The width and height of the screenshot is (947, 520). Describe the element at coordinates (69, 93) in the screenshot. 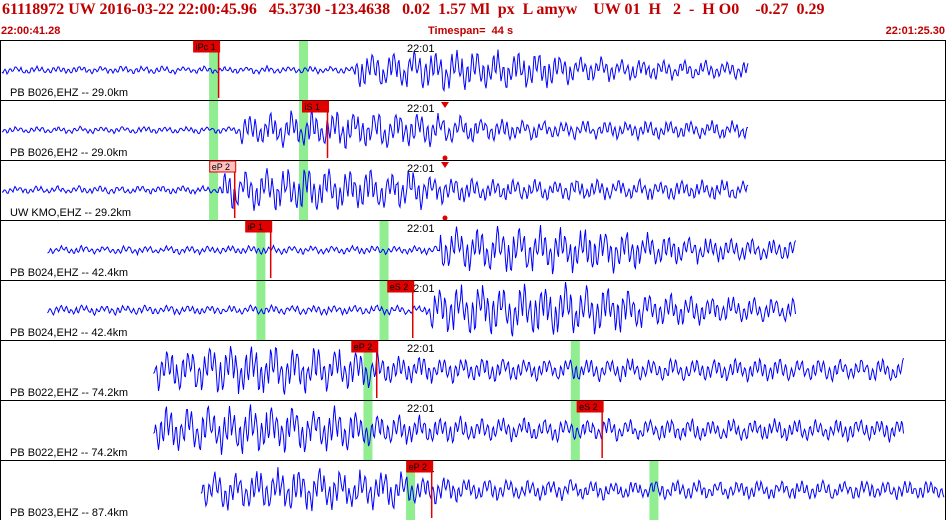

I see `station-label: PB B026,EHZ -- 29.0km` at that location.